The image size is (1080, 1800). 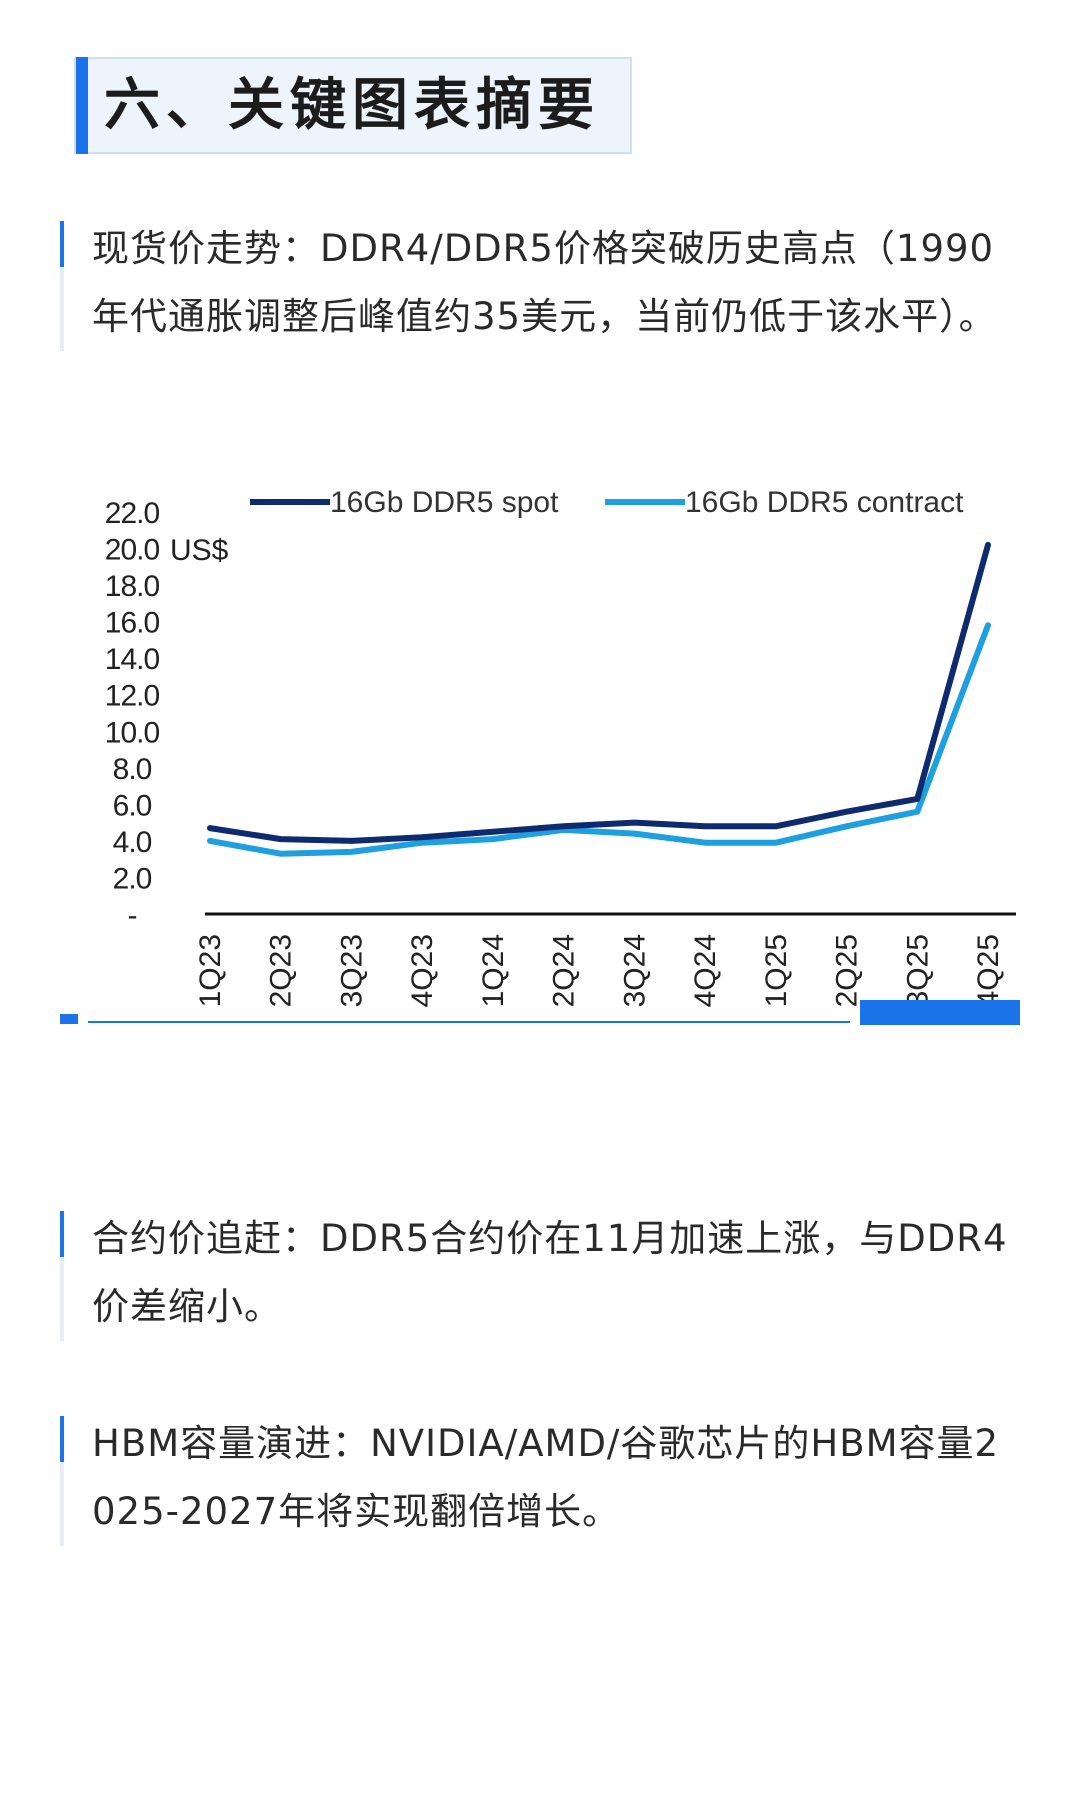 I want to click on x-tick-label: 3Q23, so click(x=351, y=970).